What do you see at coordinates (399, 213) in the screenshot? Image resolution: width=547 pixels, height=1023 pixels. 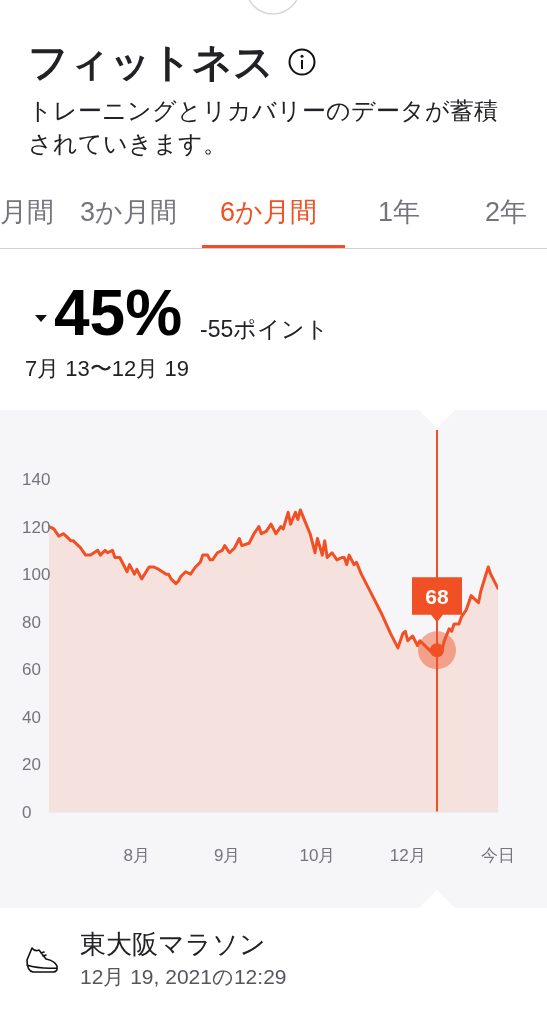 I see `text: 1年` at bounding box center [399, 213].